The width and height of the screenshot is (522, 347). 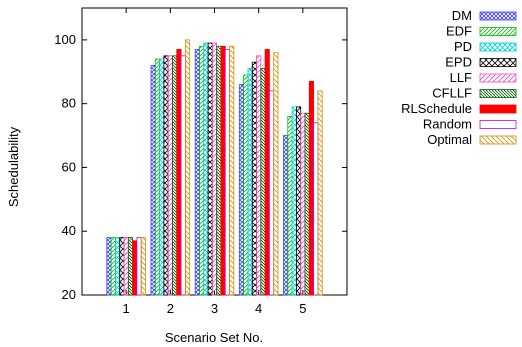 I want to click on legend-swatch-pd, so click(x=498, y=47).